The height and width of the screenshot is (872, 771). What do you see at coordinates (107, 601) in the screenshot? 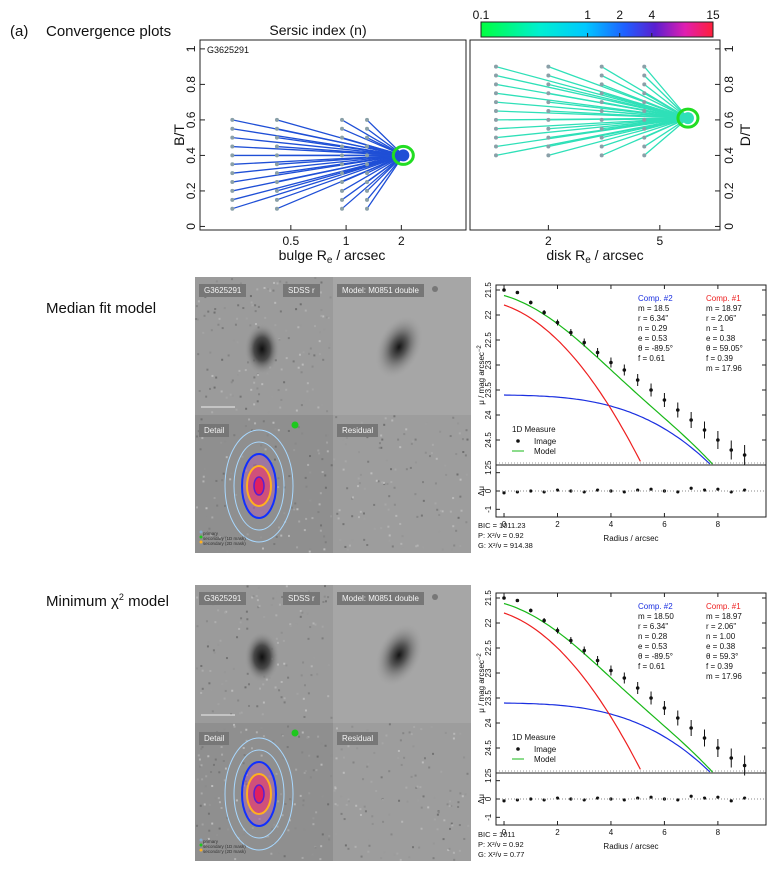
I see `min-chi2-label: Minimum χ2 model` at bounding box center [107, 601].